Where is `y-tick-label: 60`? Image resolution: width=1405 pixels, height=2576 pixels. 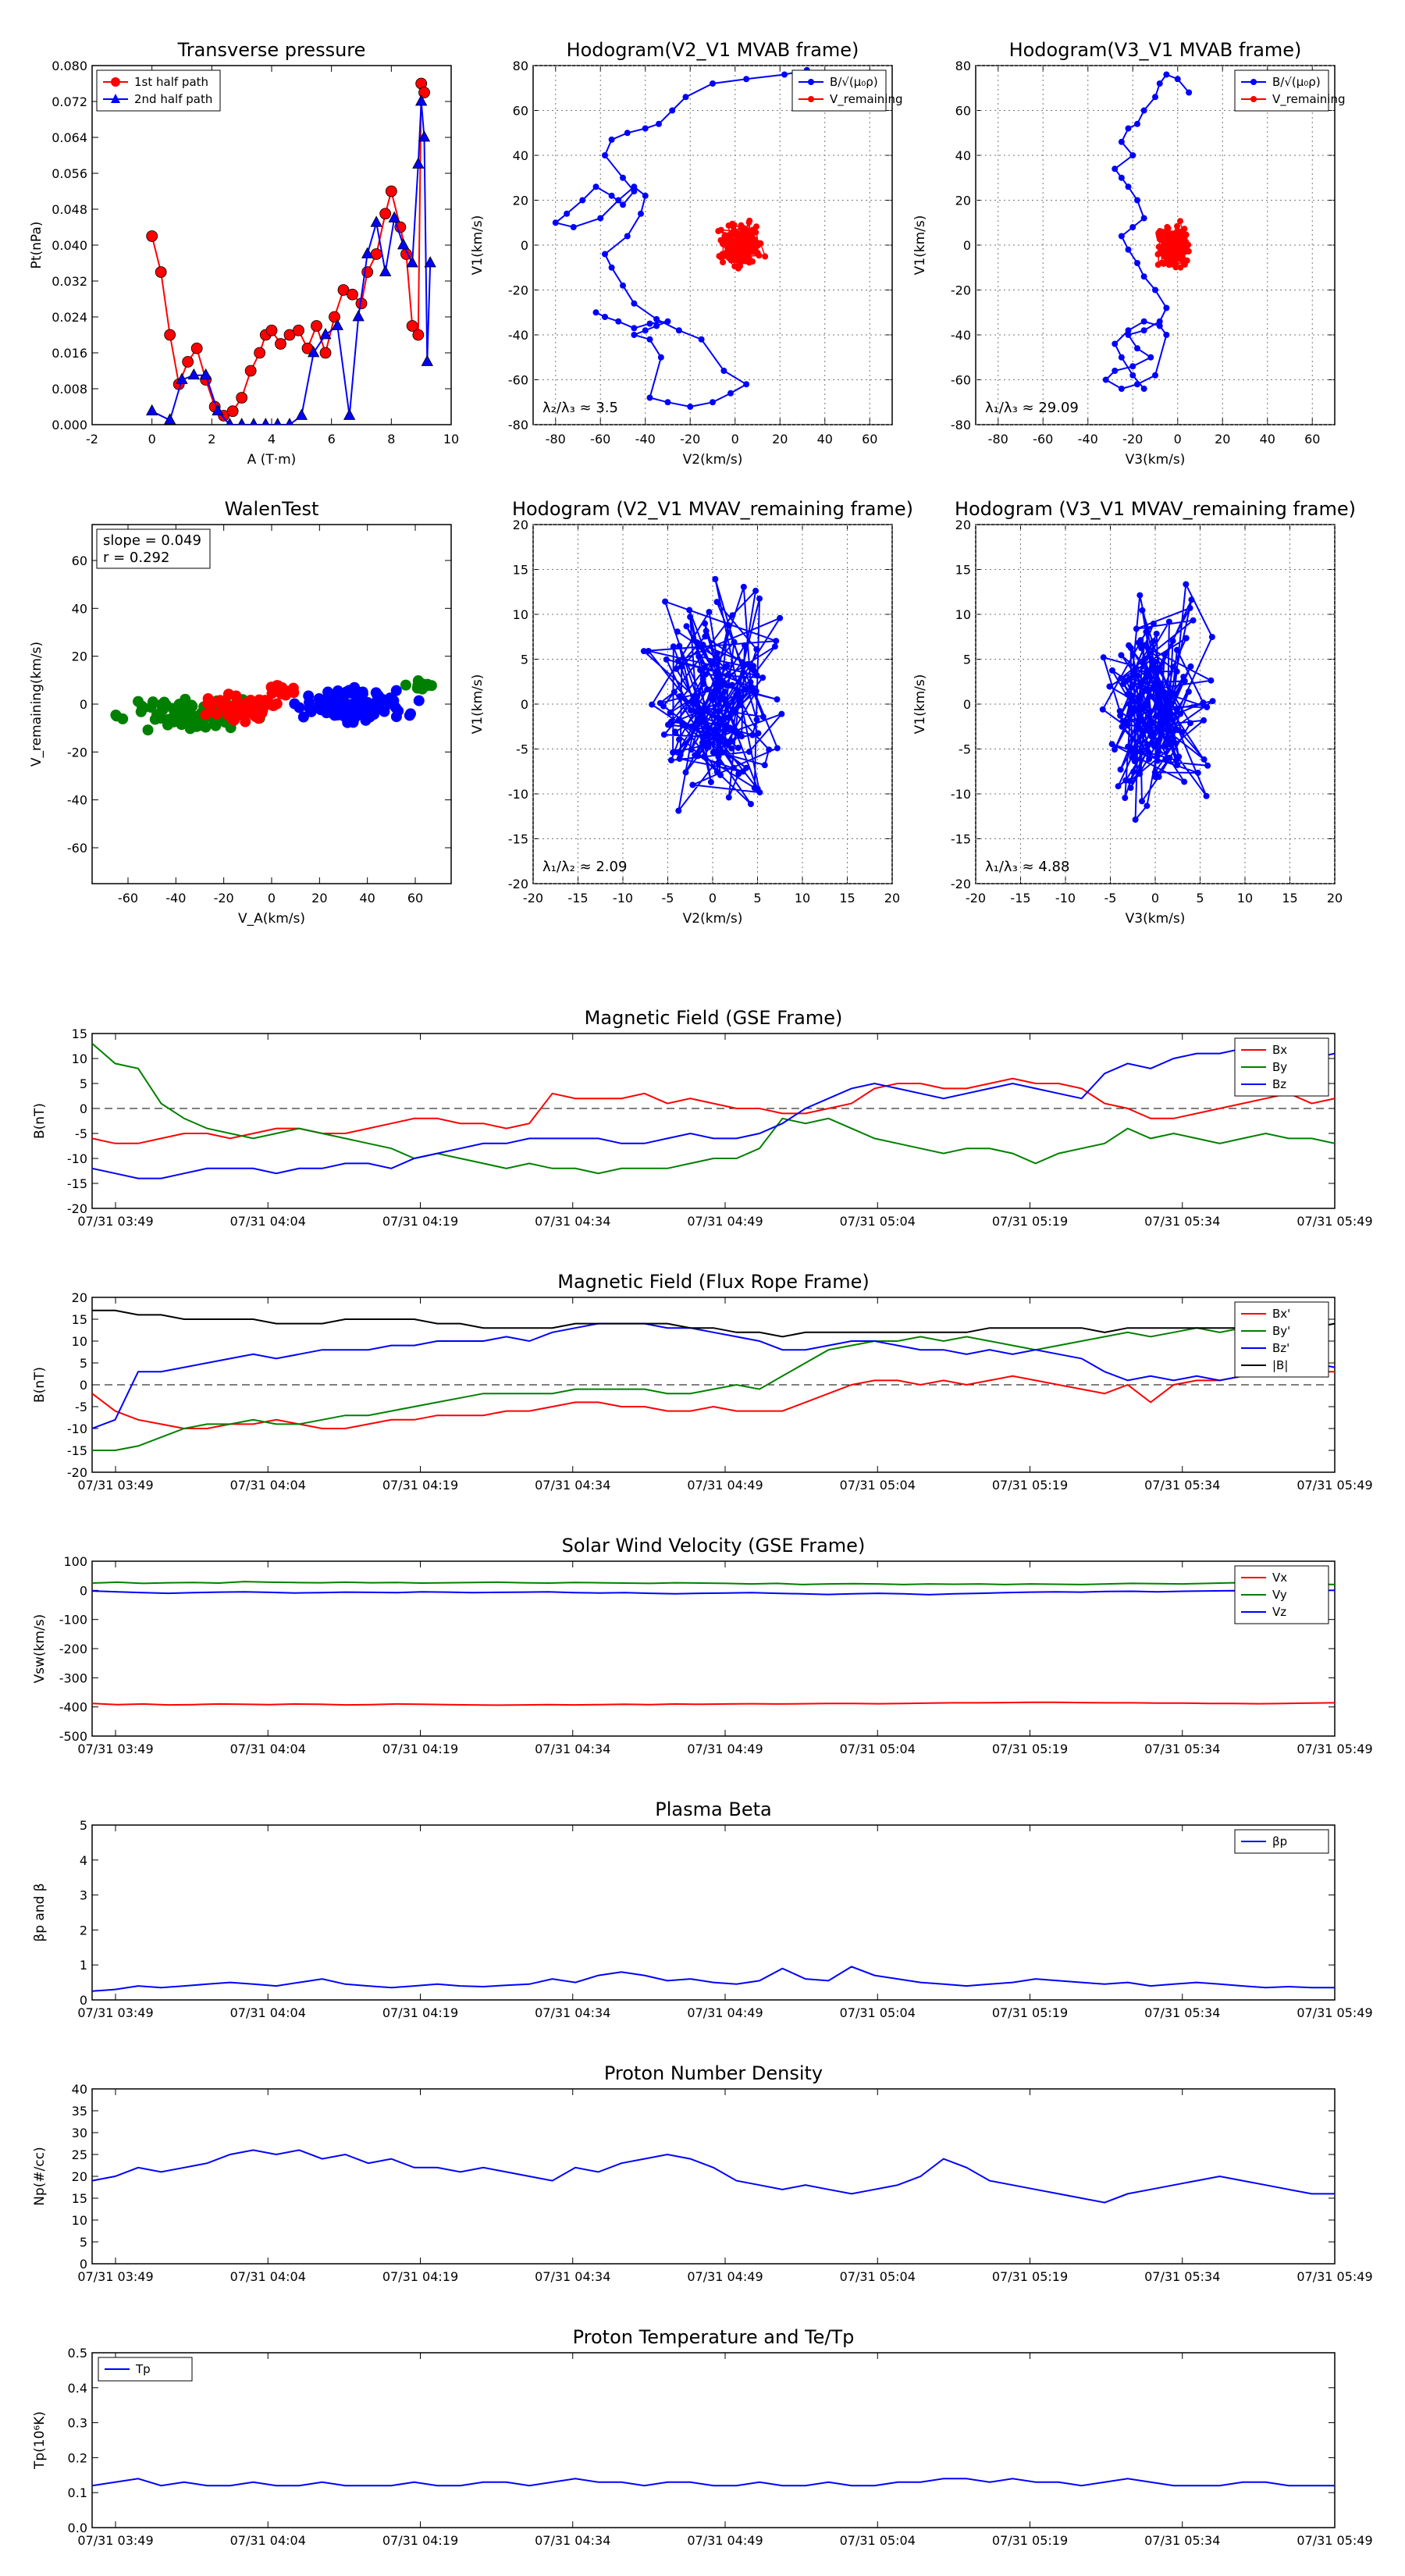
y-tick-label: 60 is located at coordinates (963, 111).